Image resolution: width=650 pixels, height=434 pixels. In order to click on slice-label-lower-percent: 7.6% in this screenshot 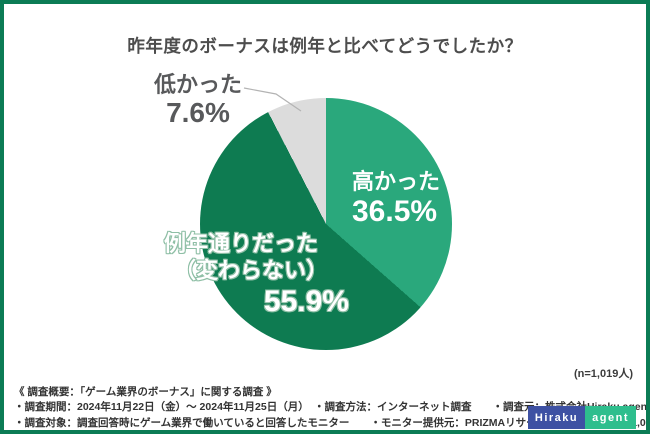, I will do `click(198, 112)`.